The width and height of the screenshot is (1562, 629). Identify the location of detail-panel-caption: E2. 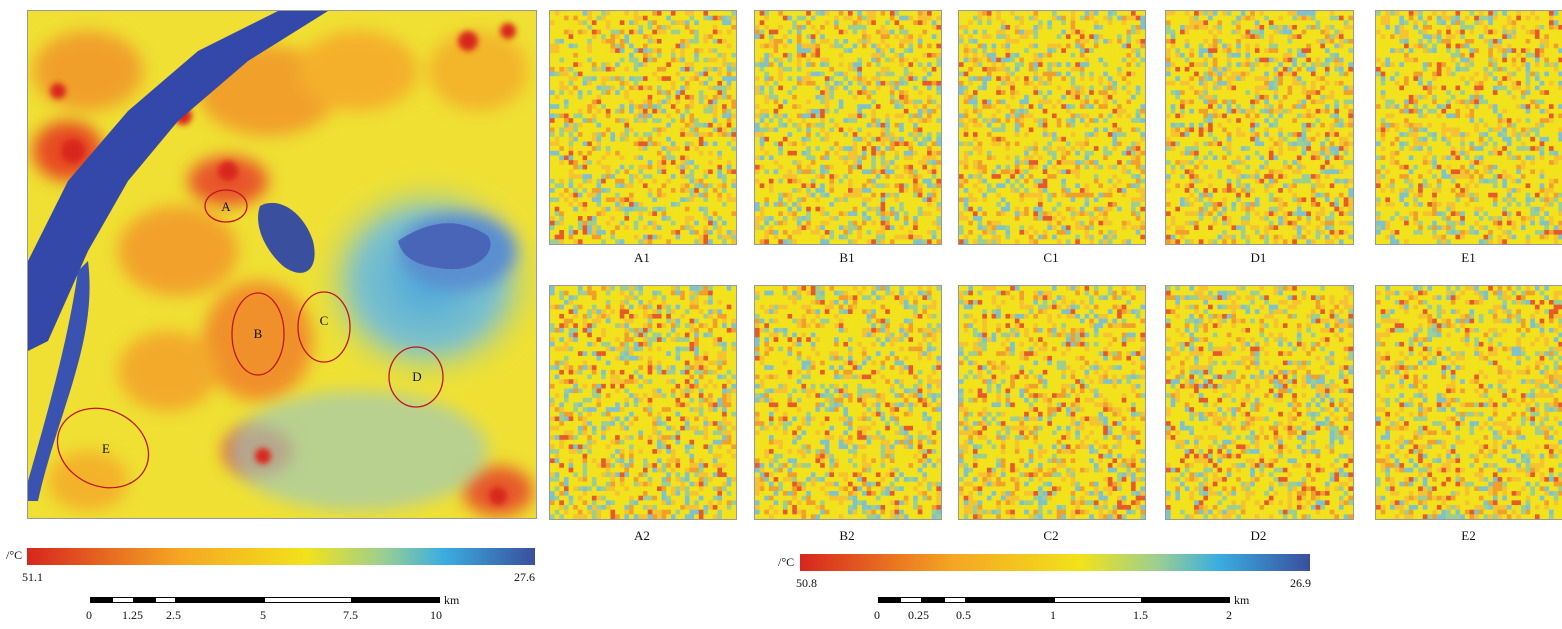
(1469, 536).